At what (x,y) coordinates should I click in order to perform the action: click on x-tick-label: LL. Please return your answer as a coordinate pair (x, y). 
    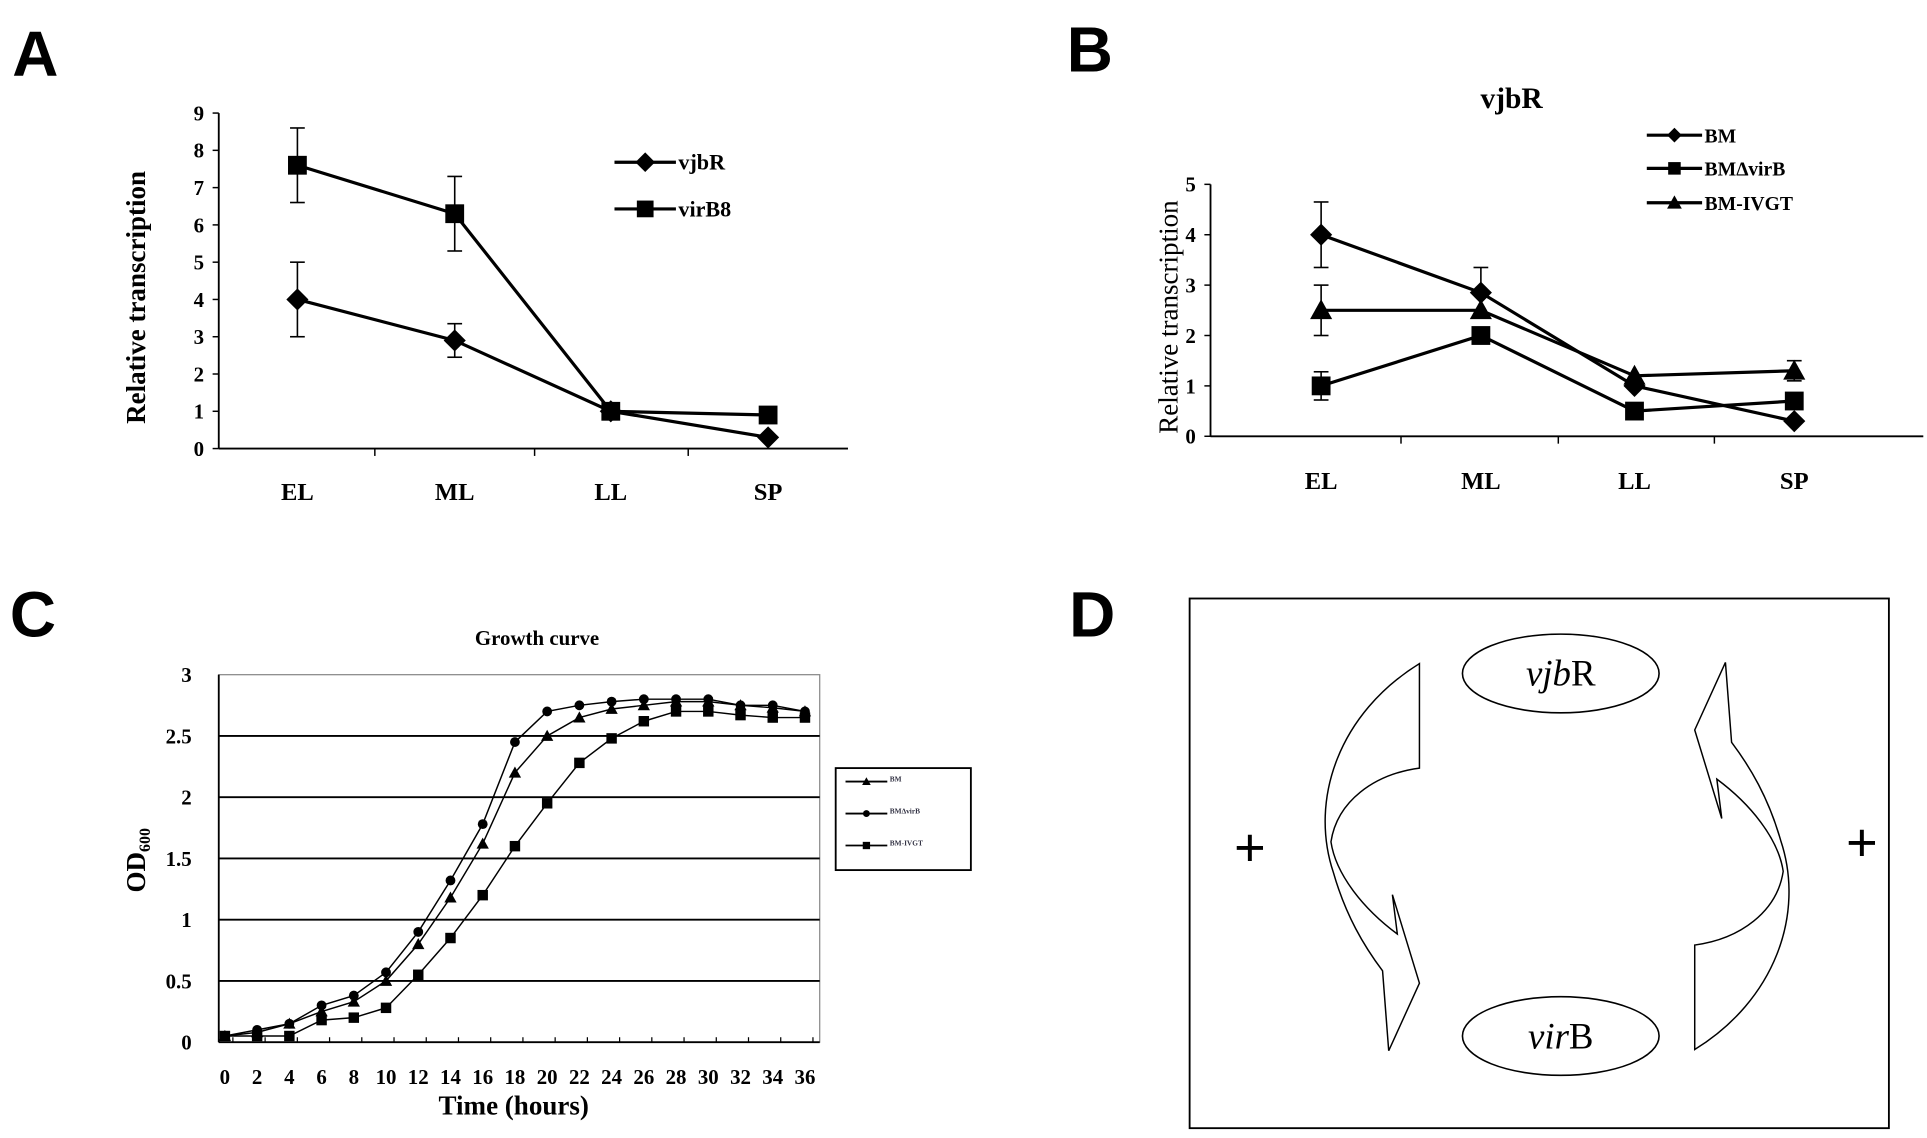
    Looking at the image, I should click on (610, 492).